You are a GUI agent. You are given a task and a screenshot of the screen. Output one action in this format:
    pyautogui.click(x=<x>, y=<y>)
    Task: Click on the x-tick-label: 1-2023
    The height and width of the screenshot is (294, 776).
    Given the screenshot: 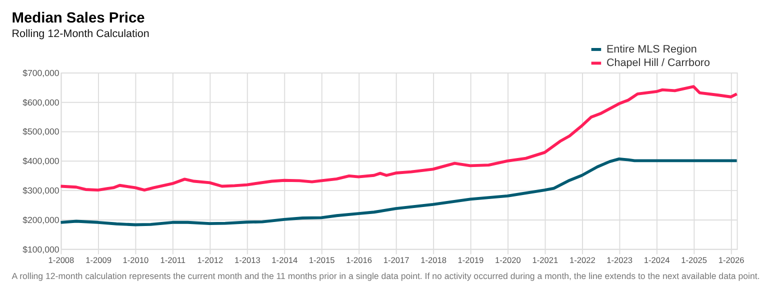 What is the action you would take?
    pyautogui.click(x=619, y=260)
    